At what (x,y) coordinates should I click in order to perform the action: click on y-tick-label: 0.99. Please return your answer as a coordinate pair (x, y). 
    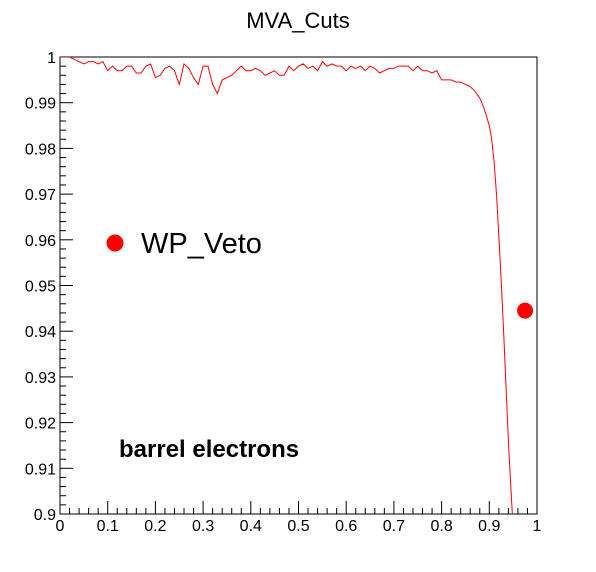
    Looking at the image, I should click on (40, 104).